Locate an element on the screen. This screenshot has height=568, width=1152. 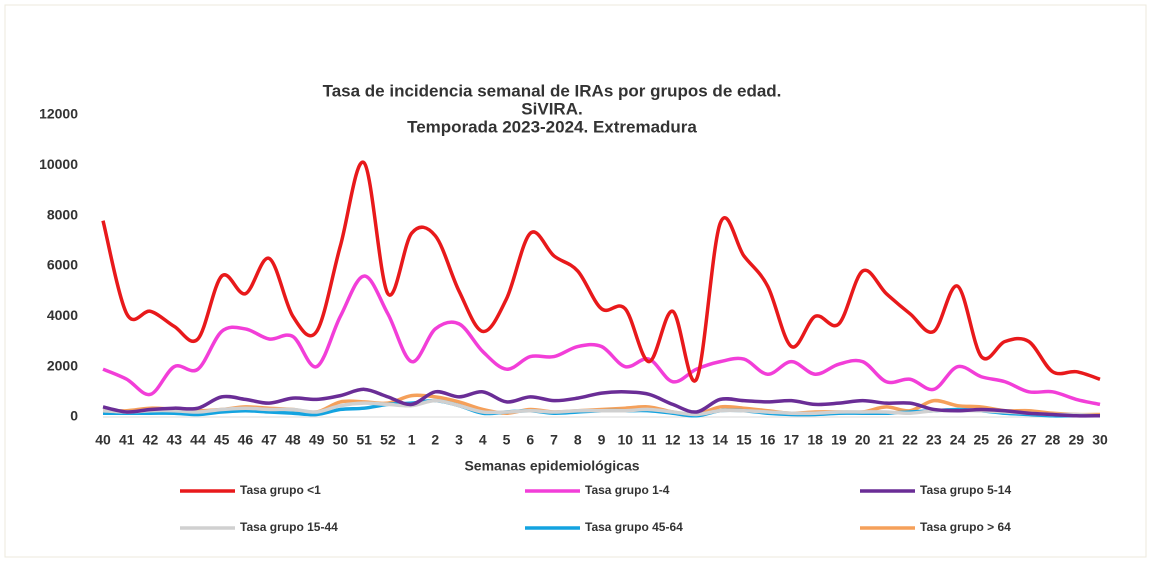
x-tick-label: 41 is located at coordinates (127, 440).